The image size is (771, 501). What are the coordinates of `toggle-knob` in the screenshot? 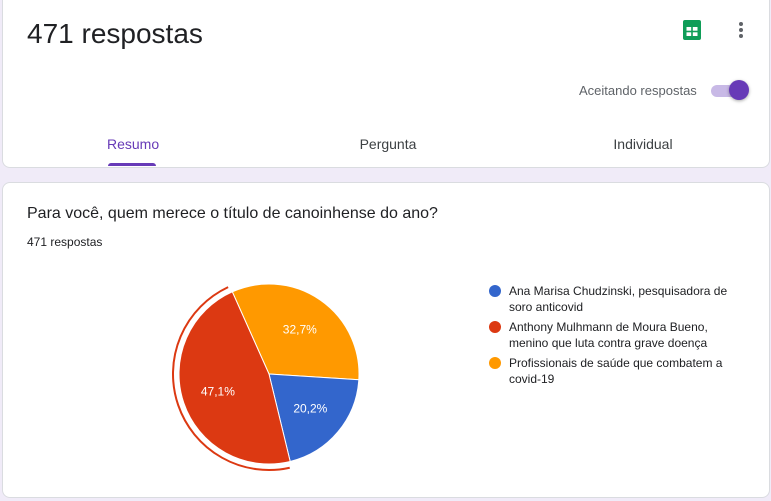 It's located at (739, 90).